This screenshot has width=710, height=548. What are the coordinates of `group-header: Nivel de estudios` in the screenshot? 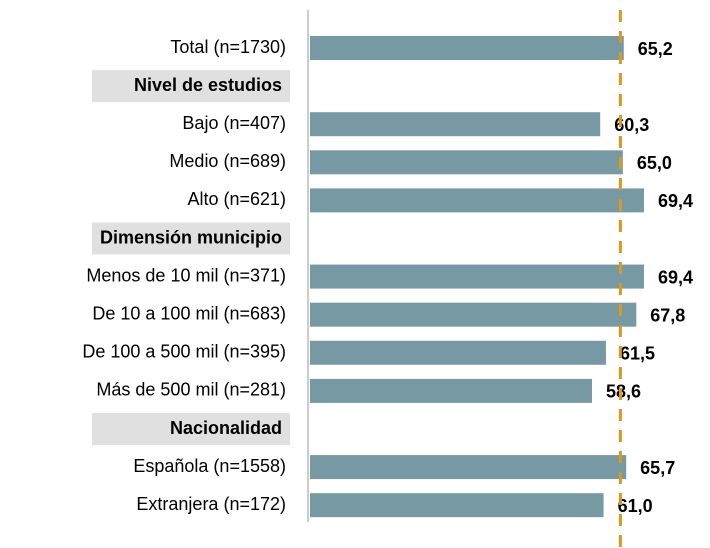 It's located at (208, 85).